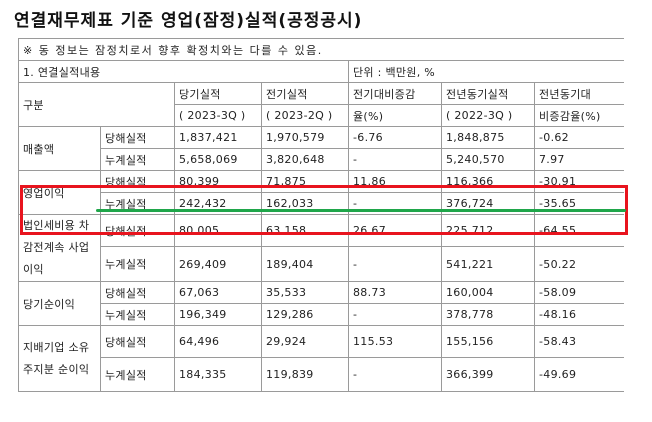 This screenshot has width=652, height=422. Describe the element at coordinates (488, 230) in the screenshot. I see `prev-year-value: 225,712` at that location.